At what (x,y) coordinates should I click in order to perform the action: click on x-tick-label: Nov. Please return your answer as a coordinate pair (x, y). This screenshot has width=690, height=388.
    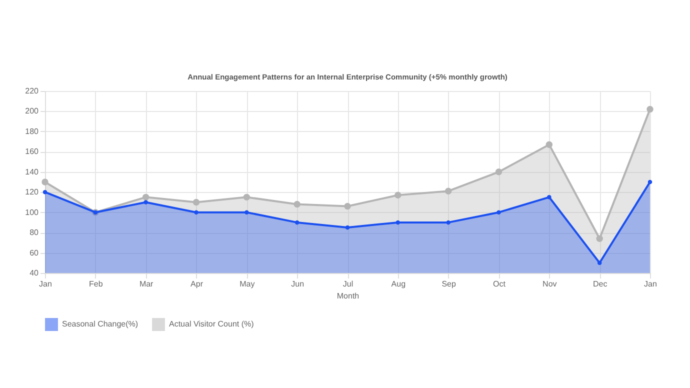
    Looking at the image, I should click on (549, 284).